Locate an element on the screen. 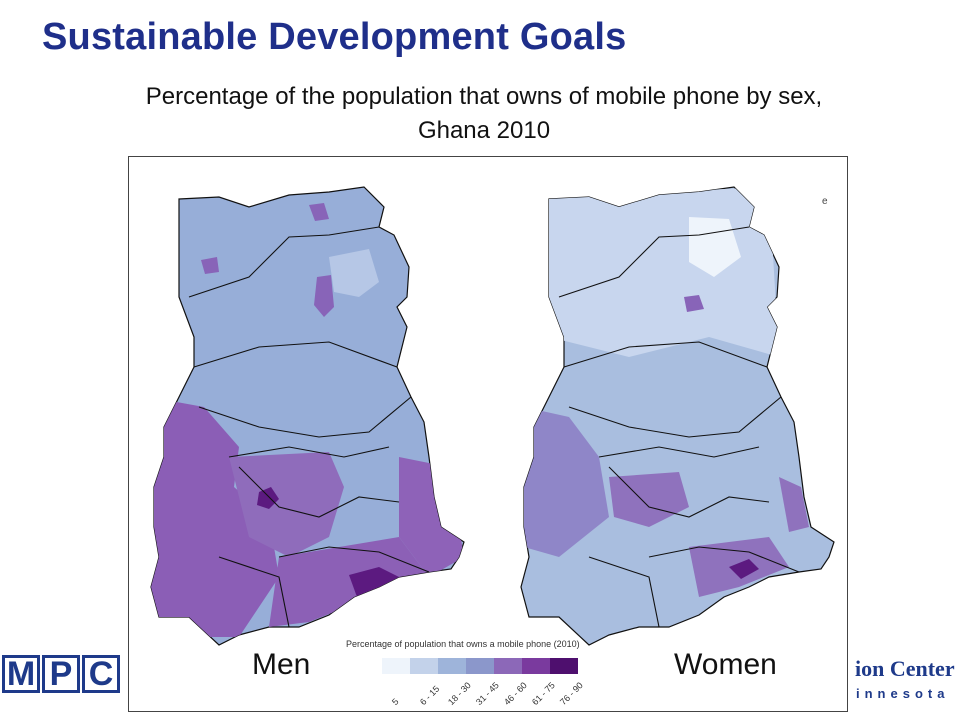 The height and width of the screenshot is (720, 960). legend-tick-label: 18 - 30 is located at coordinates (459, 694).